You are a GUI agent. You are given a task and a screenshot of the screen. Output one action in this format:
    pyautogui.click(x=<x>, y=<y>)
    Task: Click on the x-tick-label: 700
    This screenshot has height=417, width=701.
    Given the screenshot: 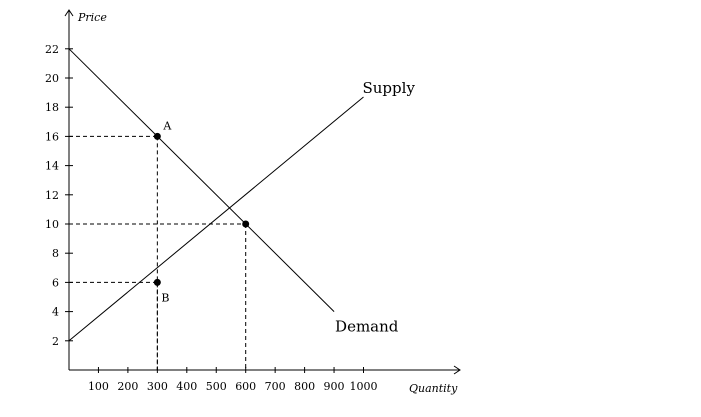 What is the action you would take?
    pyautogui.click(x=275, y=386)
    